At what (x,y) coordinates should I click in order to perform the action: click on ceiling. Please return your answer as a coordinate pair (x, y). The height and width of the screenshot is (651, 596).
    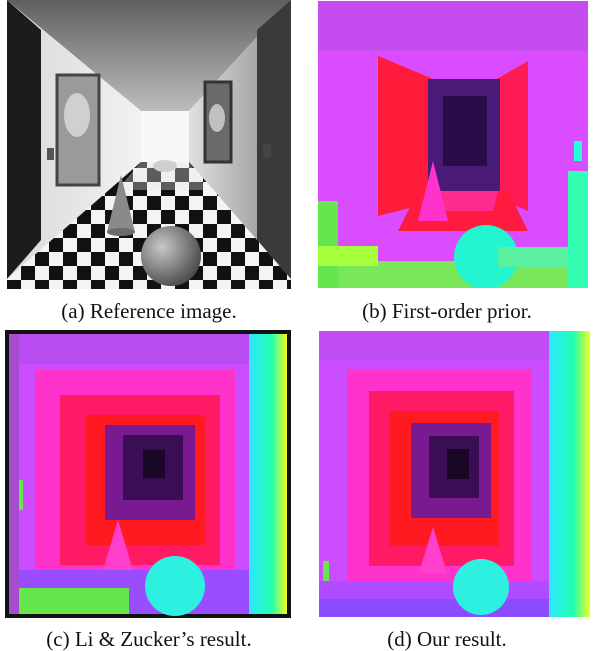
    Looking at the image, I should click on (149, 55).